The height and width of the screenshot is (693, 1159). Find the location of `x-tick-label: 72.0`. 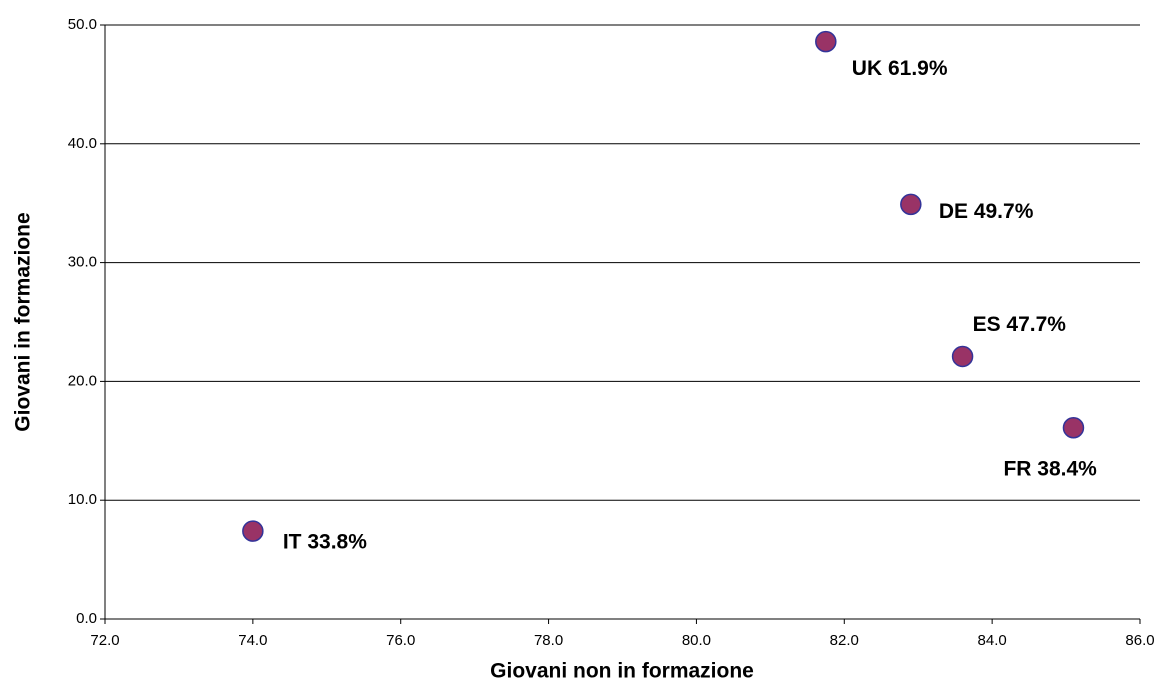

x-tick-label: 72.0 is located at coordinates (104, 640).